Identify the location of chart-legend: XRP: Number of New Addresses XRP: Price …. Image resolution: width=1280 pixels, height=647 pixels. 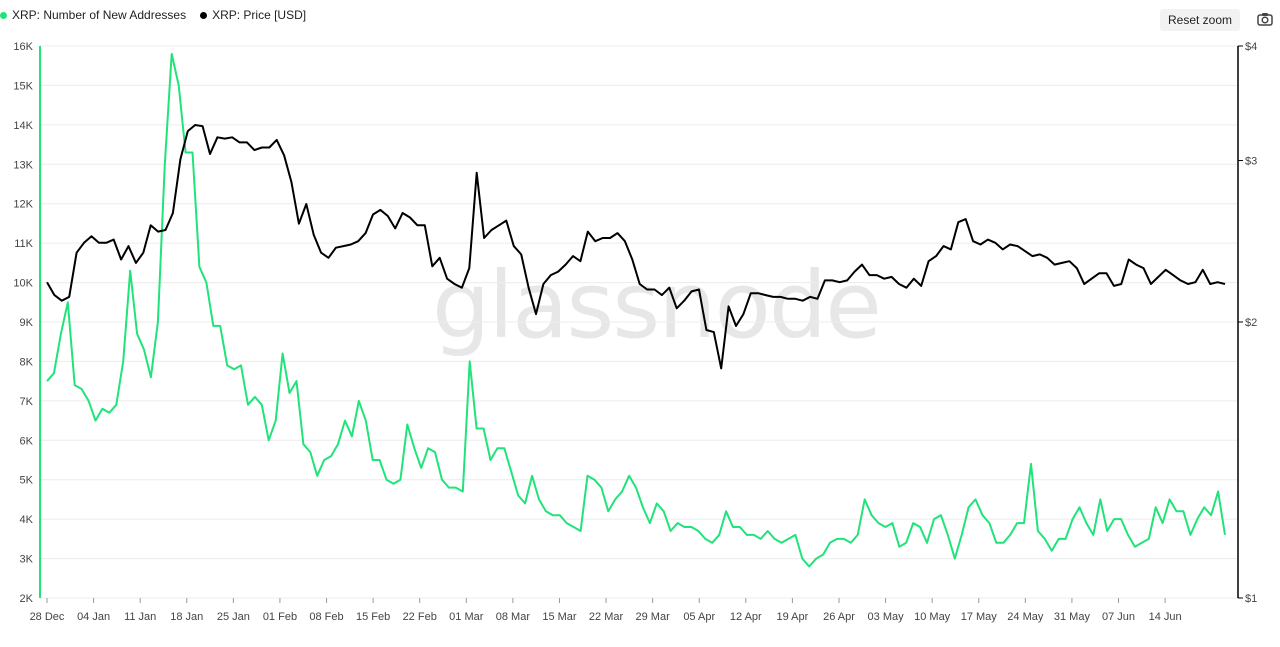
(153, 15).